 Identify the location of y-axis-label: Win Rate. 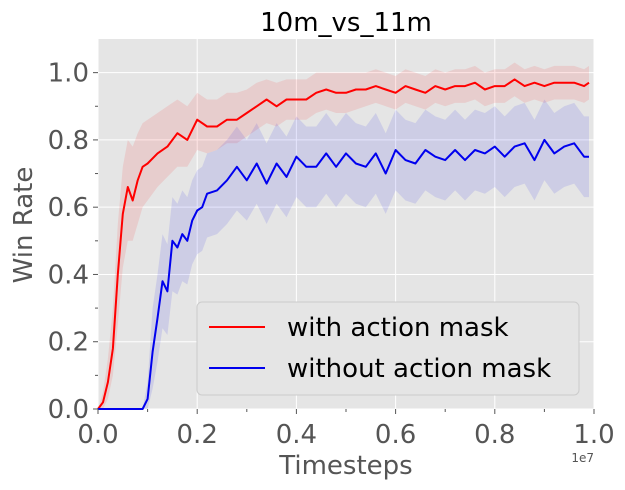
(24, 225).